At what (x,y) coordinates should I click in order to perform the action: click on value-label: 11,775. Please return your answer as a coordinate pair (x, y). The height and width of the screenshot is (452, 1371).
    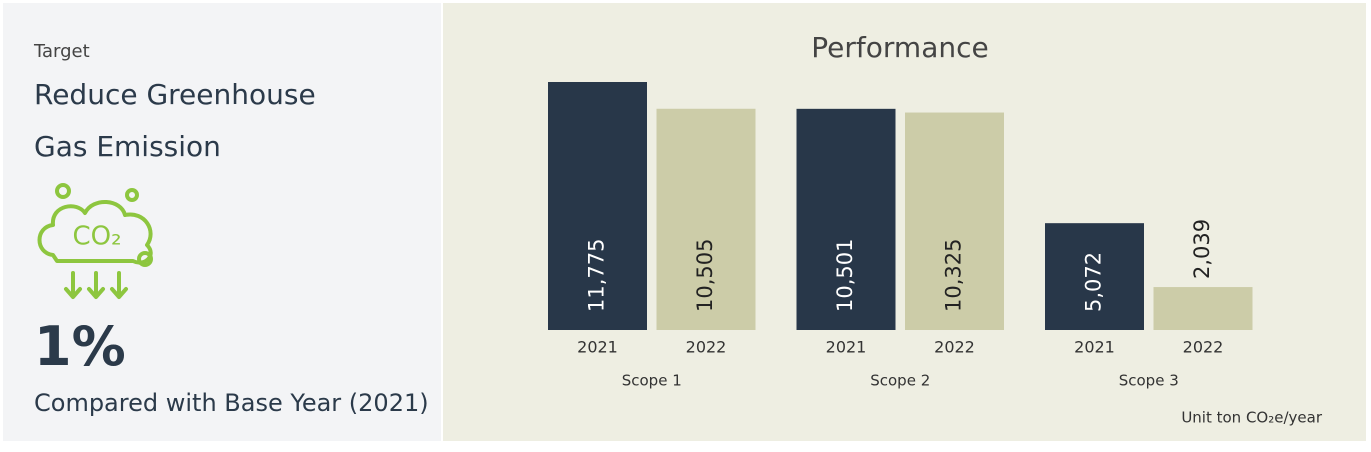
    Looking at the image, I should click on (597, 275).